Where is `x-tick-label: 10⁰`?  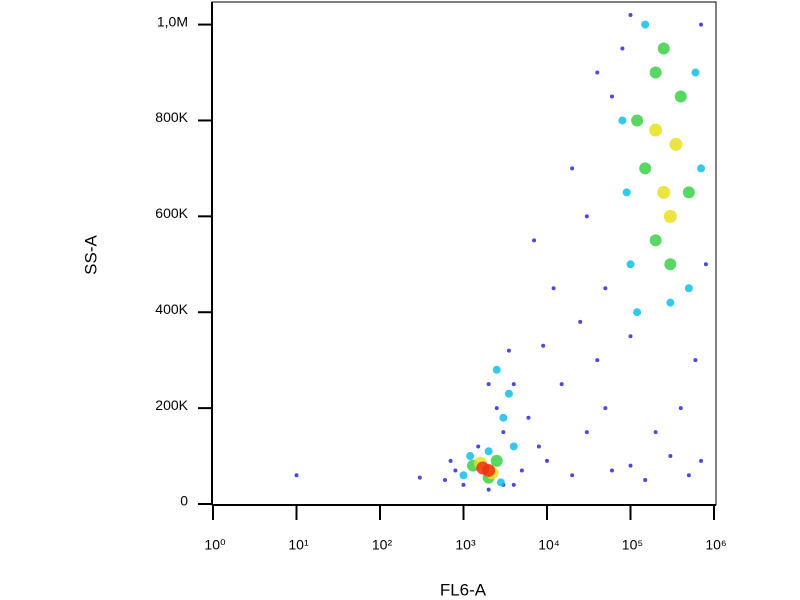
x-tick-label: 10⁰ is located at coordinates (215, 545).